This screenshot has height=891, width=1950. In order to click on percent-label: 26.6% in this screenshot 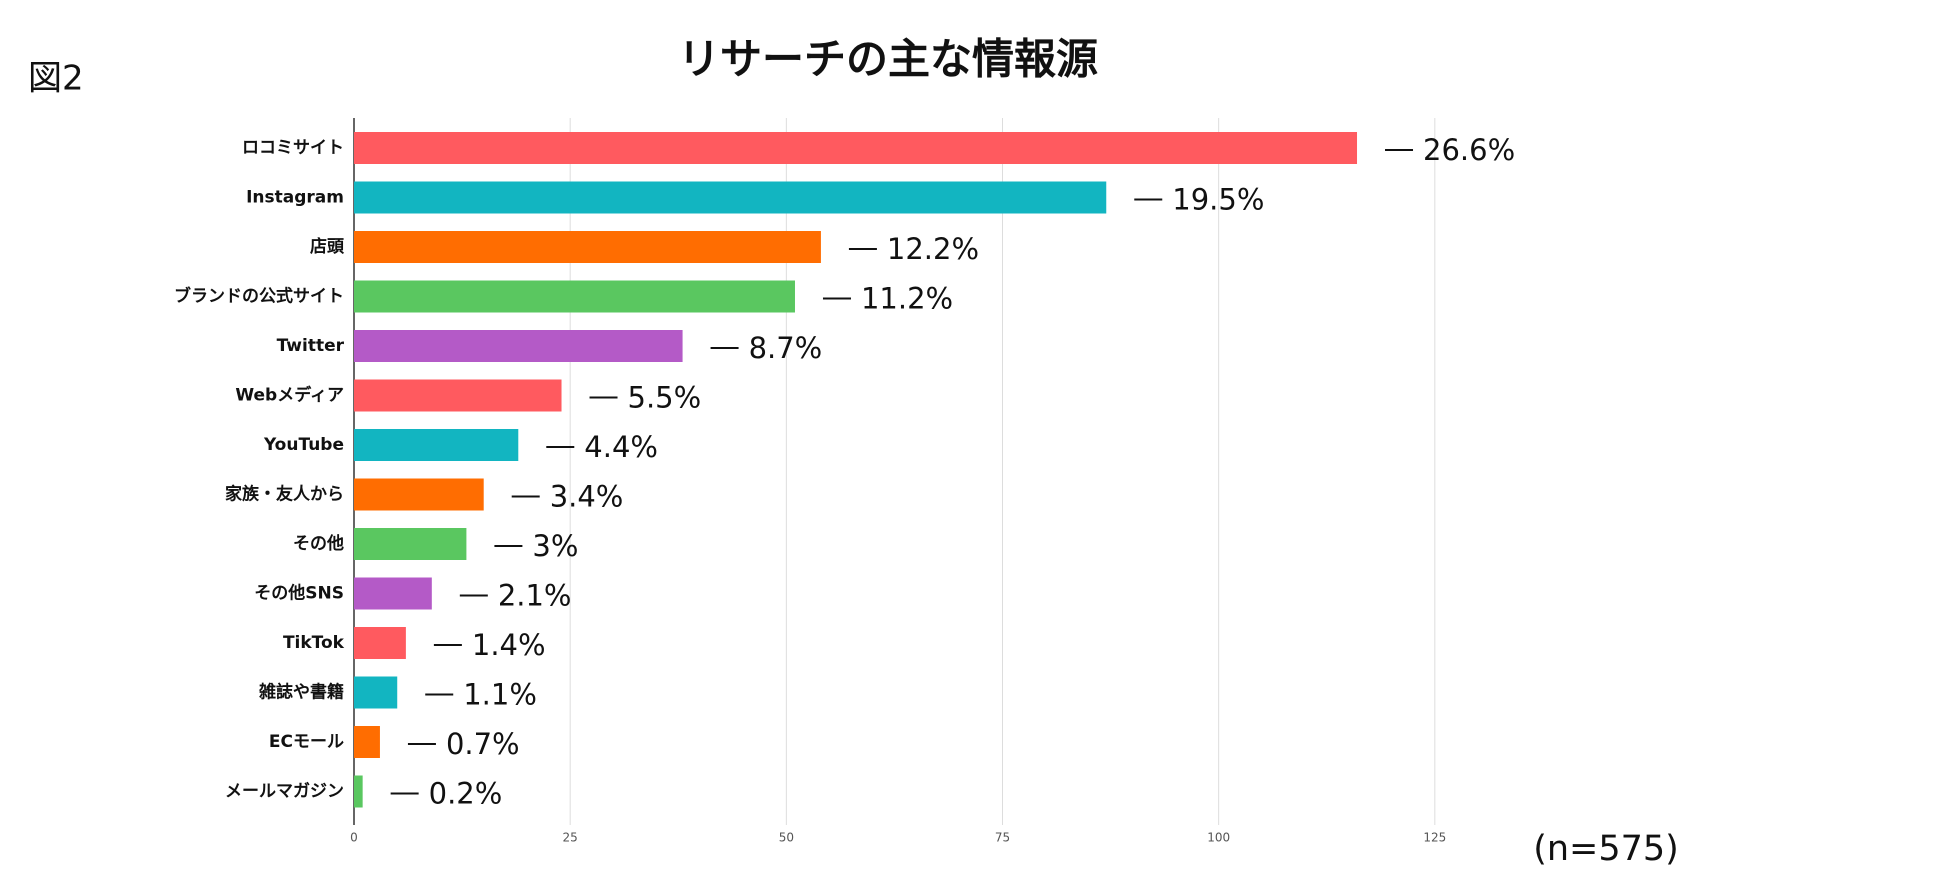, I will do `click(1469, 150)`.